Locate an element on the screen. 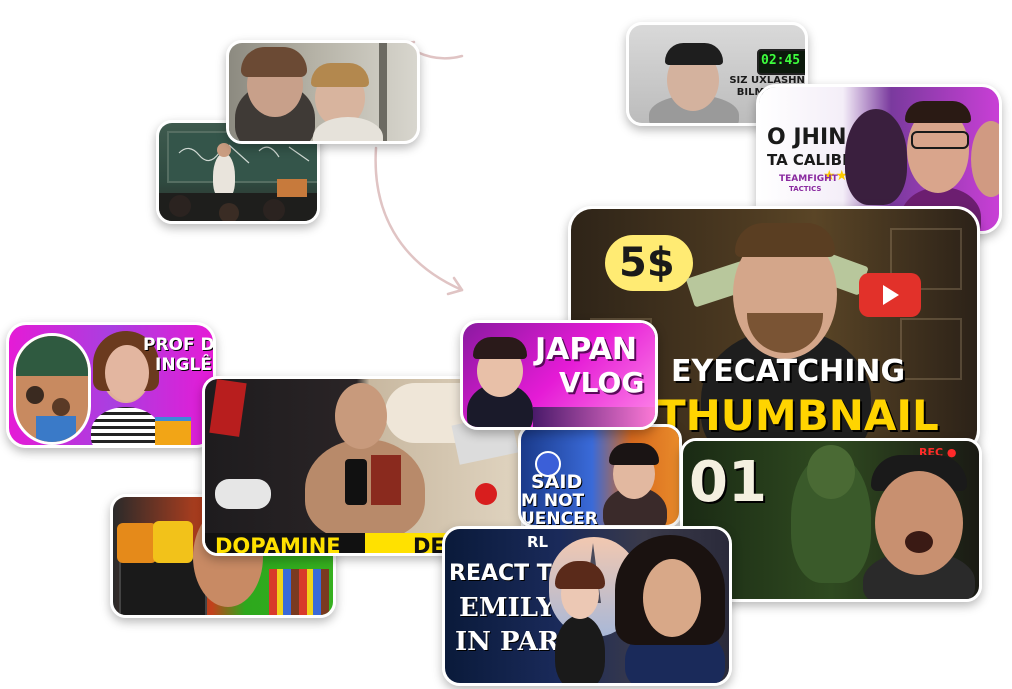 This screenshot has height=689, width=1012. prof-line2: INGLÊS is located at coordinates (184, 365).